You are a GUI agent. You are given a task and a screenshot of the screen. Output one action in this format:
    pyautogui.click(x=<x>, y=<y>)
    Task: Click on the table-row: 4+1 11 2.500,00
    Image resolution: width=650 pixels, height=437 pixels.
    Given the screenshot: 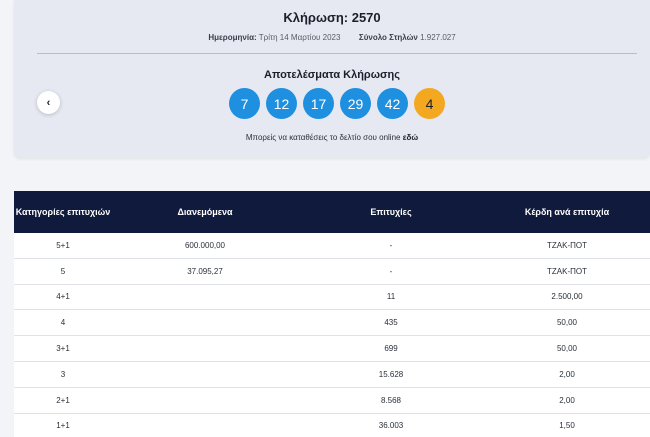 What is the action you would take?
    pyautogui.click(x=332, y=297)
    